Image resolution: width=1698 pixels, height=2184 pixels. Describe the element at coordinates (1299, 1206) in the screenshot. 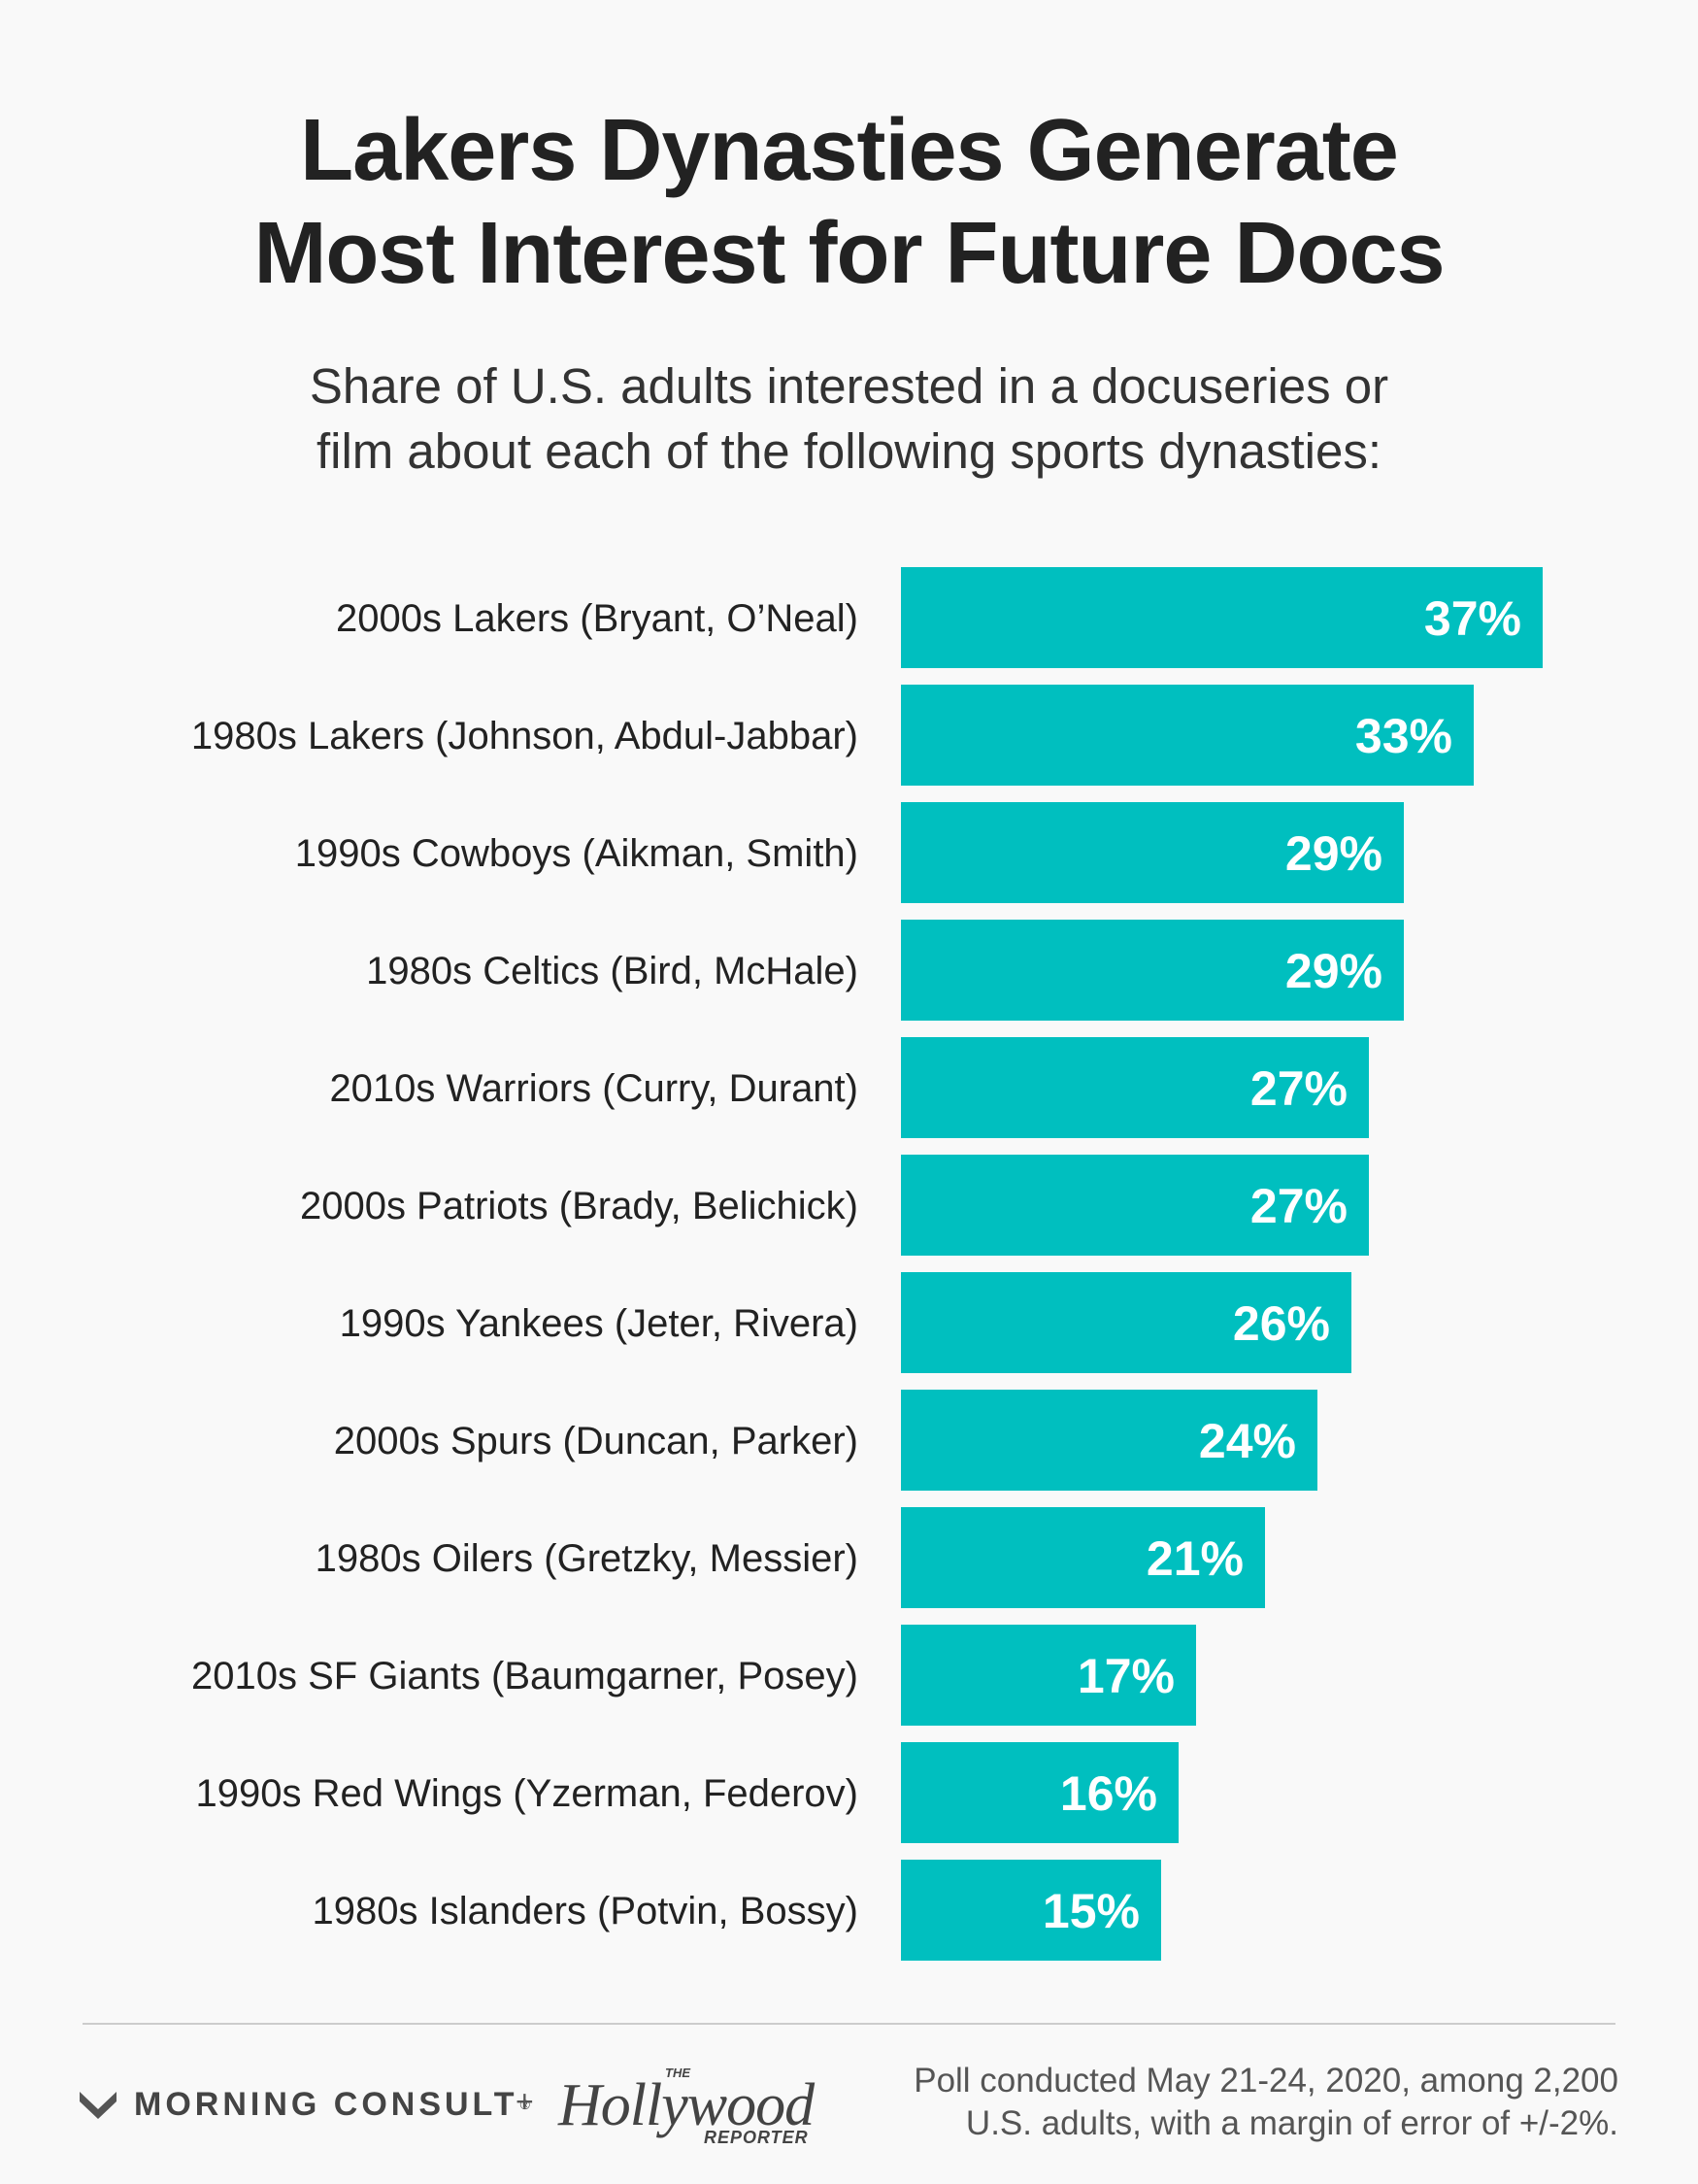

I see `value-label-6: 27%` at that location.